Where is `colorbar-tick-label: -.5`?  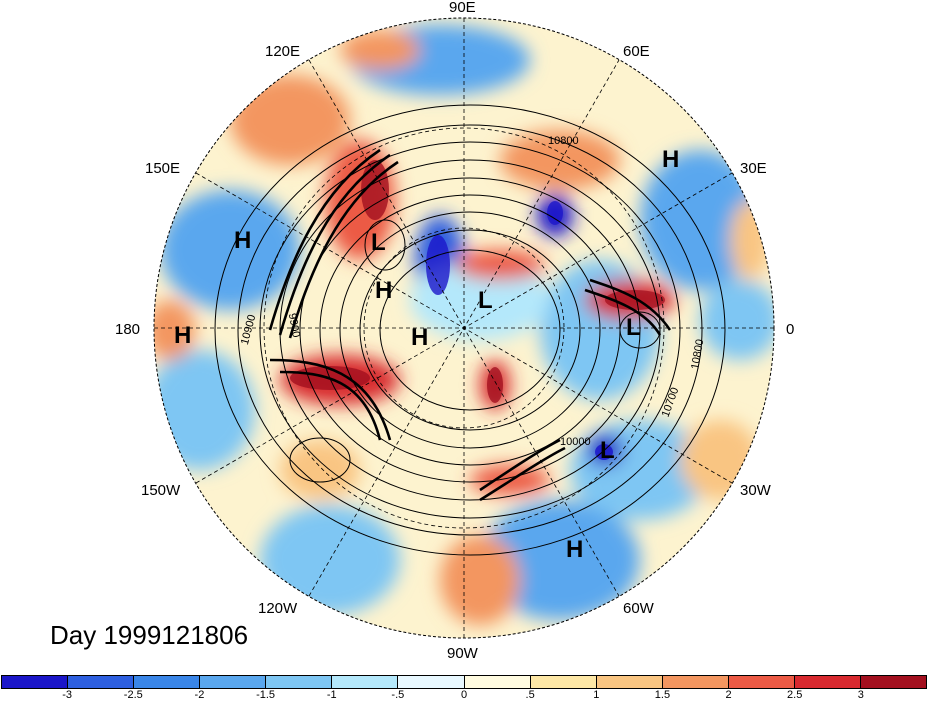
colorbar-tick-label: -.5 is located at coordinates (398, 695).